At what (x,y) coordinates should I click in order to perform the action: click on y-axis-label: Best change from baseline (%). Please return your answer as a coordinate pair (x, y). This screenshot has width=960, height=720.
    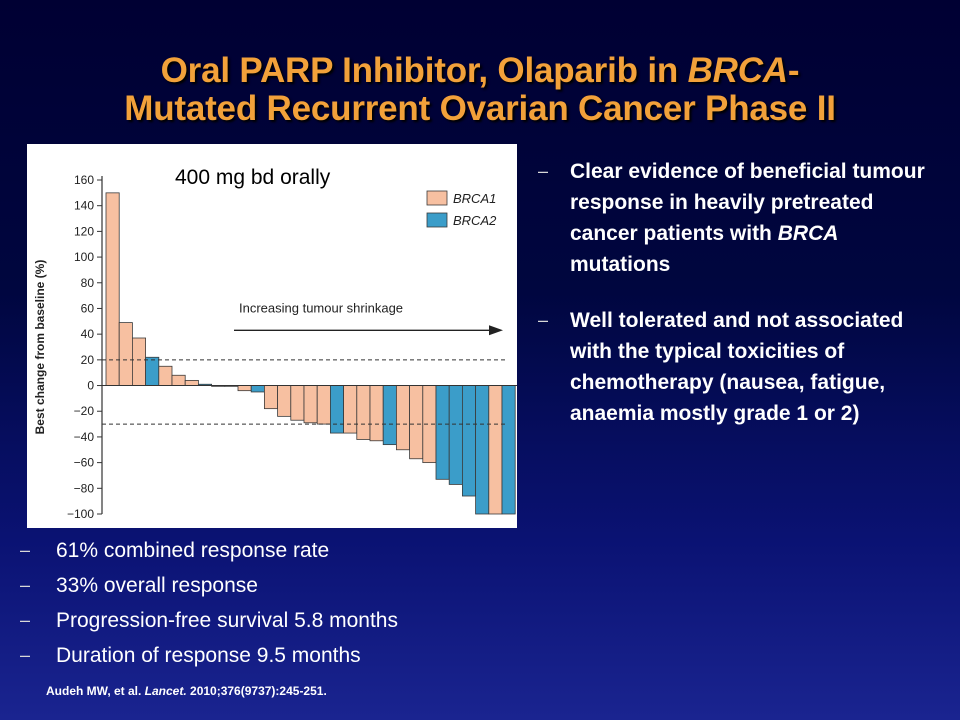
    Looking at the image, I should click on (40, 347).